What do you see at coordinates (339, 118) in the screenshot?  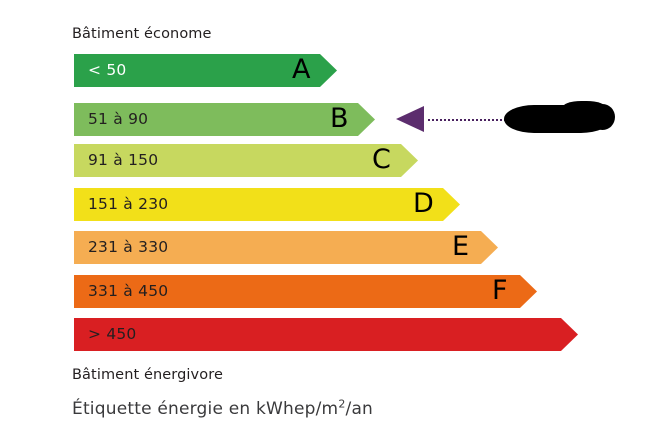 I see `energy-bar-letter: B` at bounding box center [339, 118].